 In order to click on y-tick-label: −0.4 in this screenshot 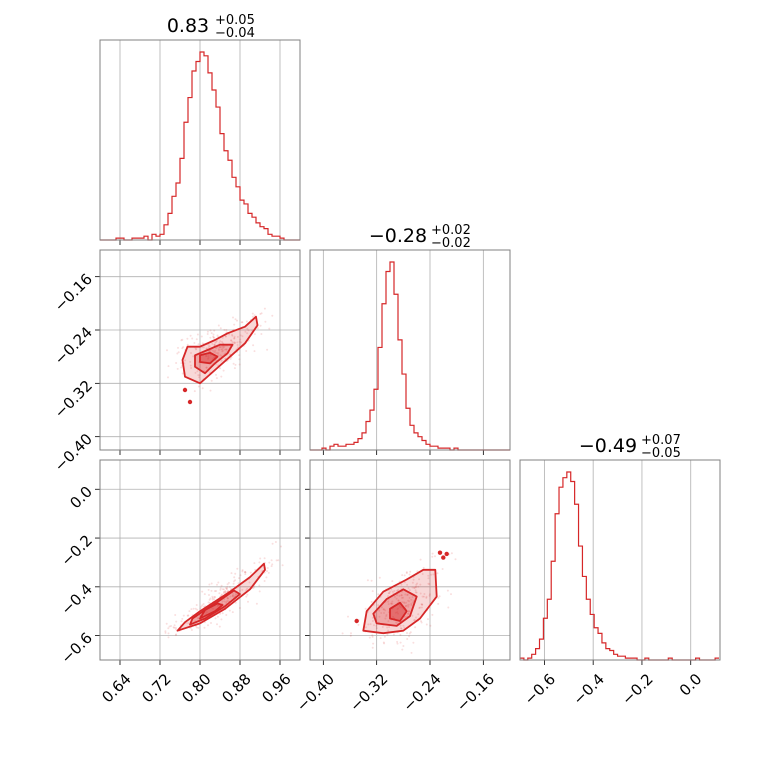, I will do `click(77, 599)`.